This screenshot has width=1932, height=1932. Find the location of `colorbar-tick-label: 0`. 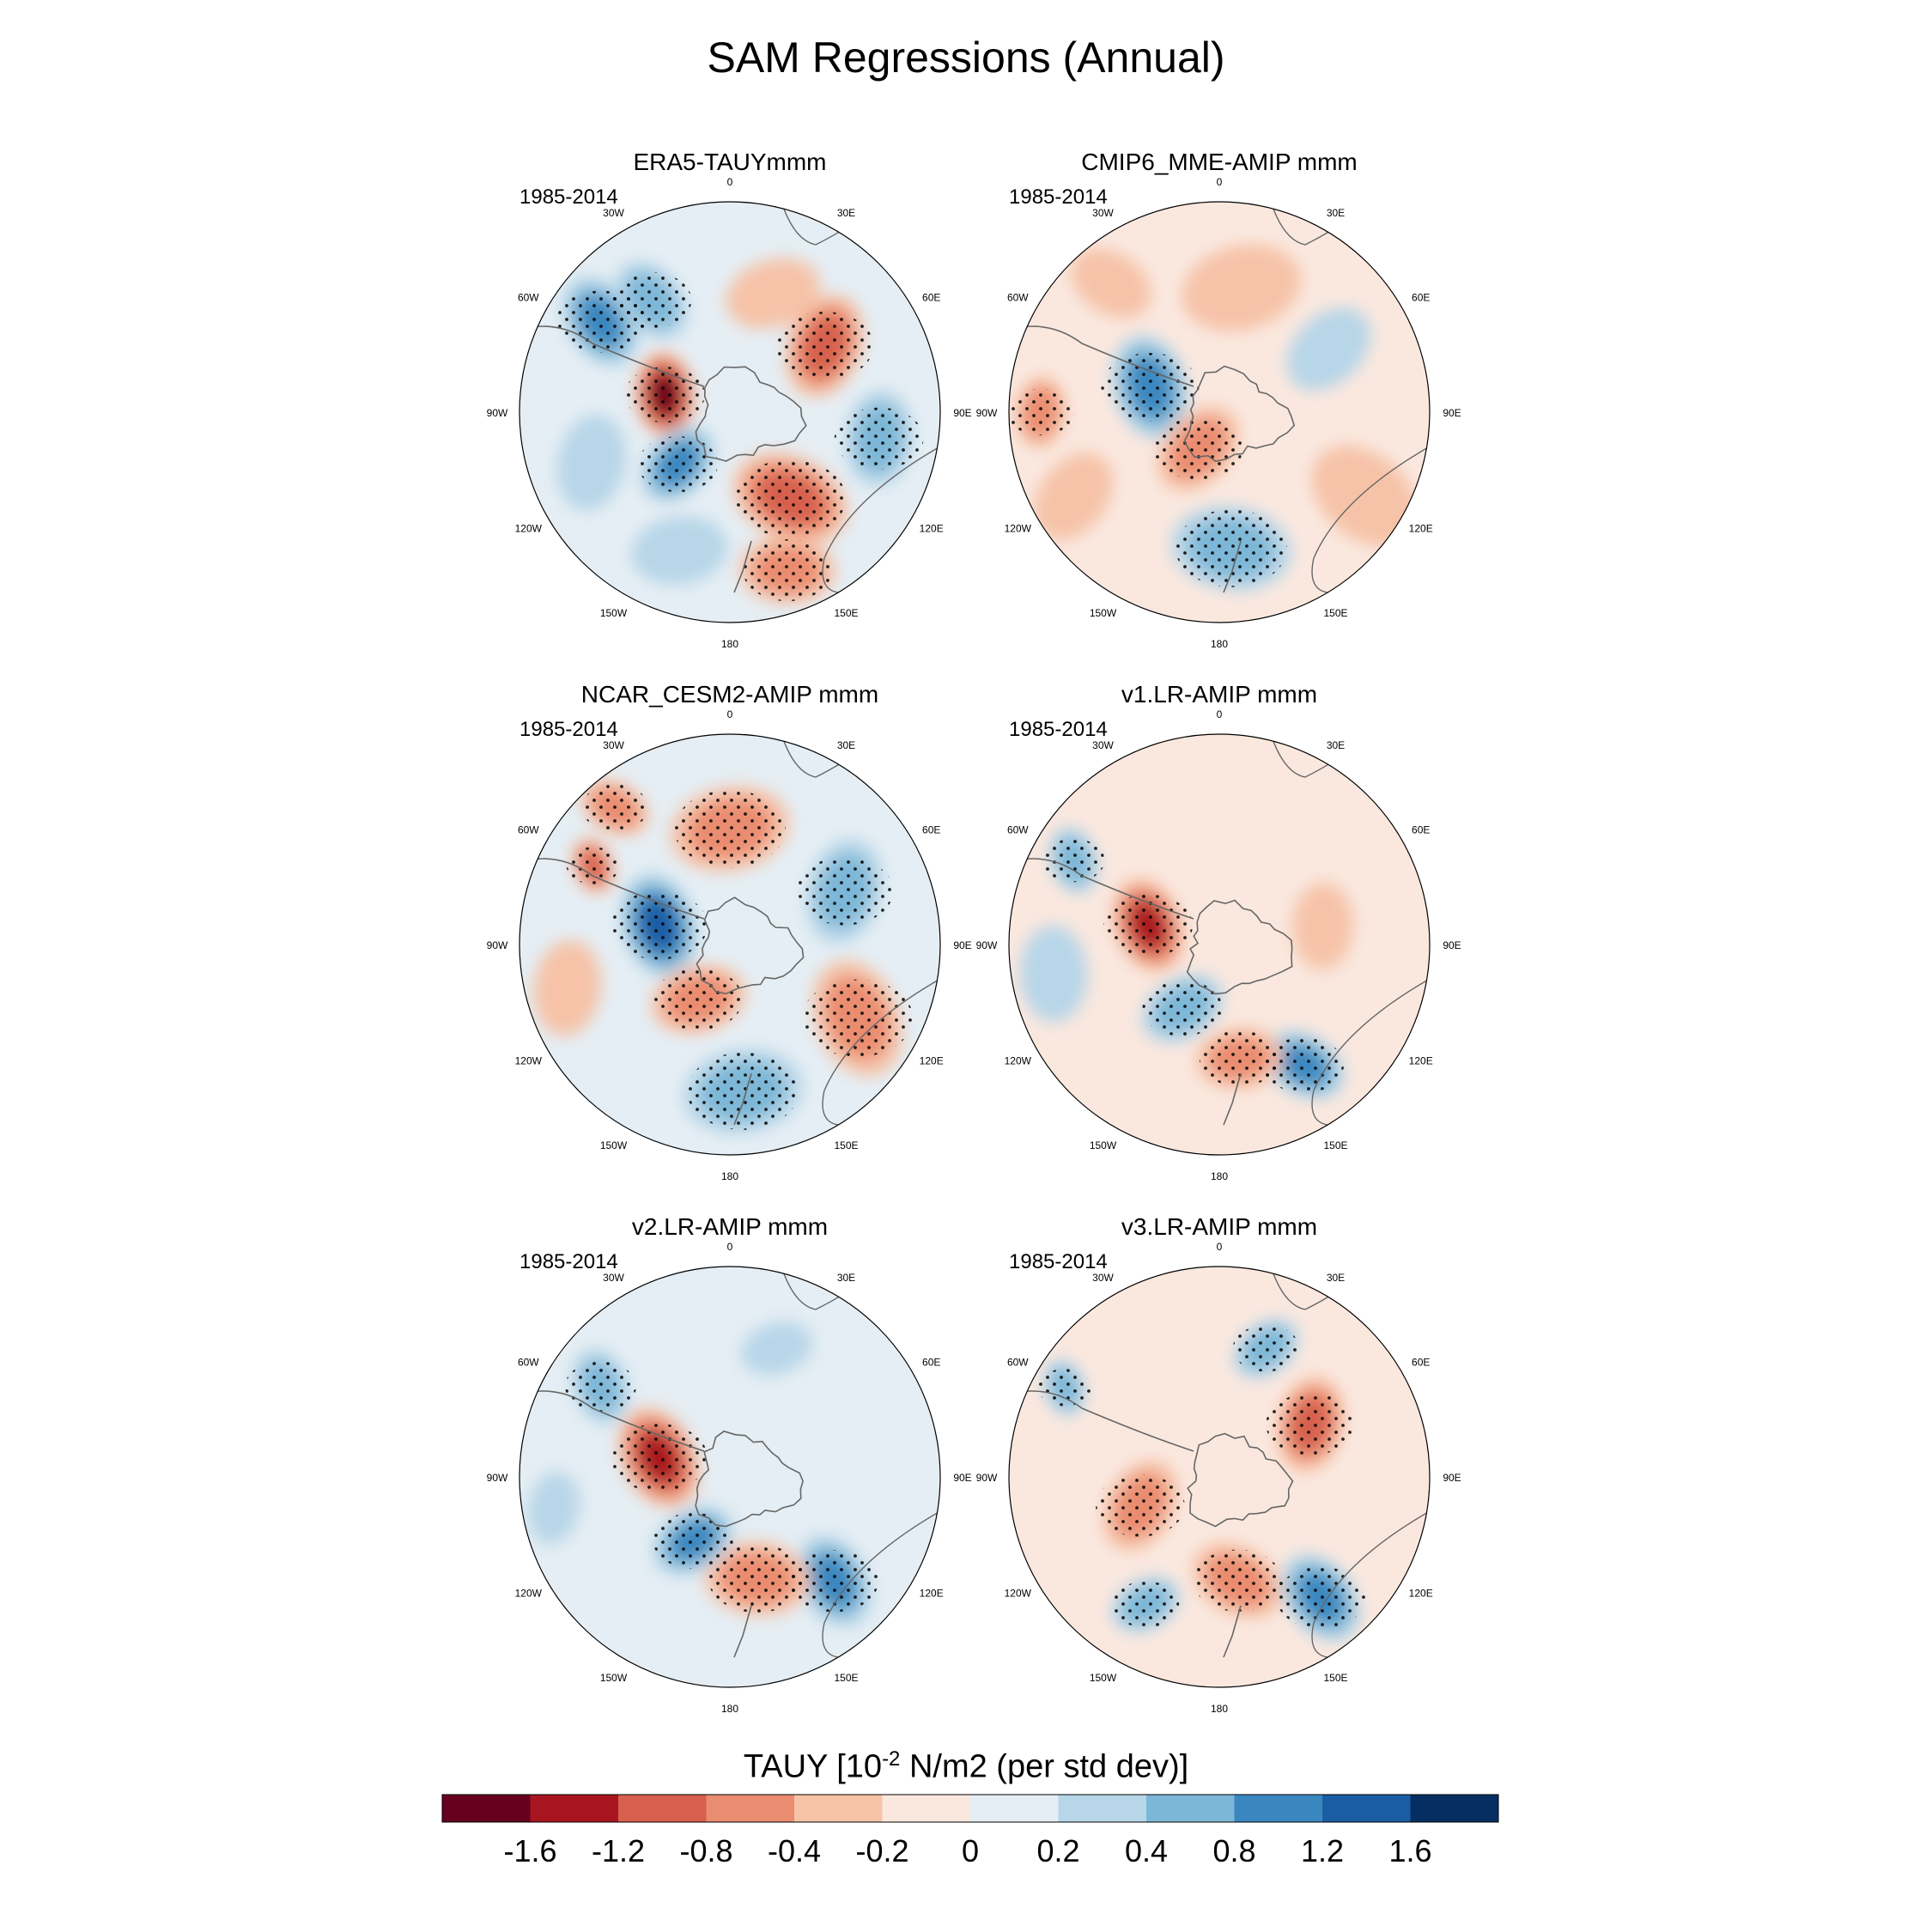

colorbar-tick-label: 0 is located at coordinates (970, 1850).